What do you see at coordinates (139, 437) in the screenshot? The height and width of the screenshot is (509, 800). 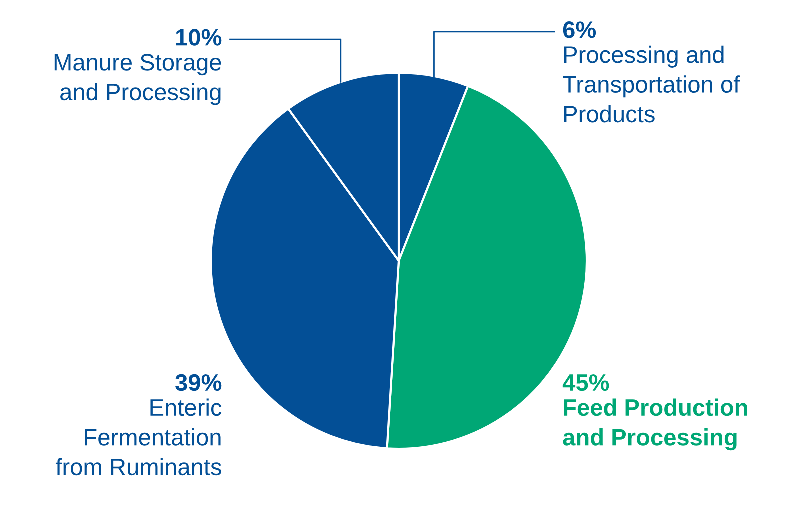 I see `slice-label: Enteric Fermentation from Ruminants` at bounding box center [139, 437].